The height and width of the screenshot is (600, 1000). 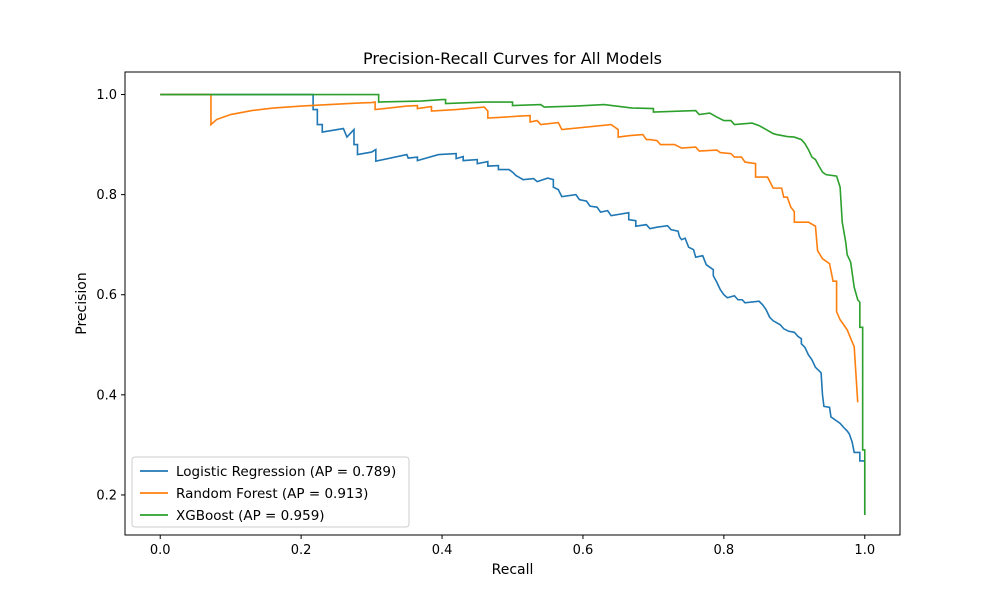 What do you see at coordinates (106, 195) in the screenshot?
I see `y-tick-label: 0.8` at bounding box center [106, 195].